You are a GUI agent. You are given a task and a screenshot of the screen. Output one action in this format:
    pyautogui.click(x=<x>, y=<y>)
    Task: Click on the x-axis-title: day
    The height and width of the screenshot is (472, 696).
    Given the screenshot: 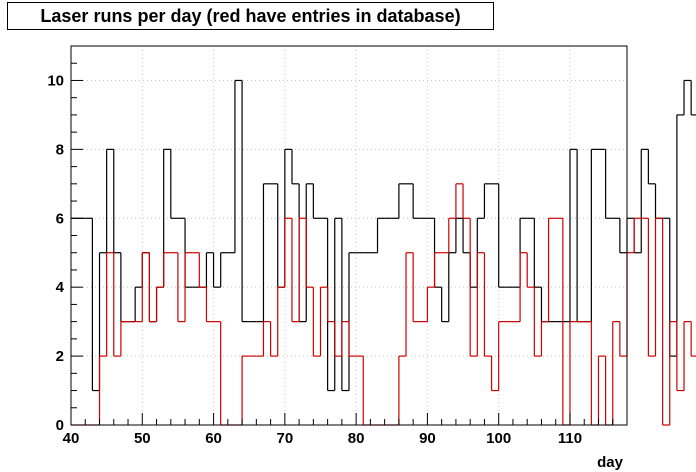 What is the action you would take?
    pyautogui.click(x=610, y=462)
    